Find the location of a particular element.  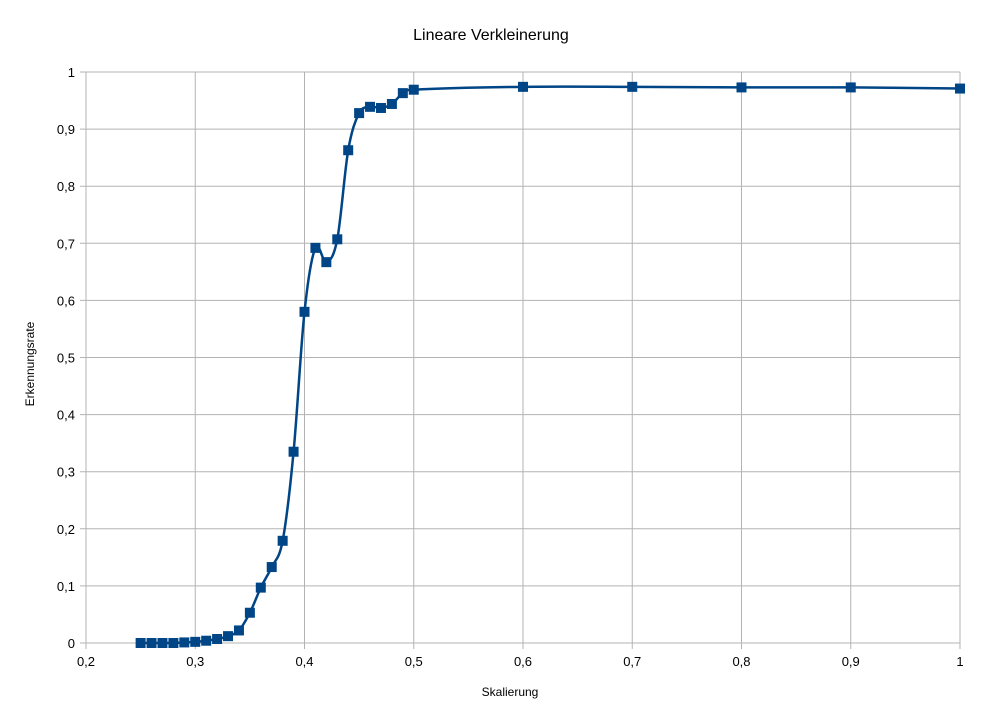

y-tick-label: 0,5 is located at coordinates (66, 358).